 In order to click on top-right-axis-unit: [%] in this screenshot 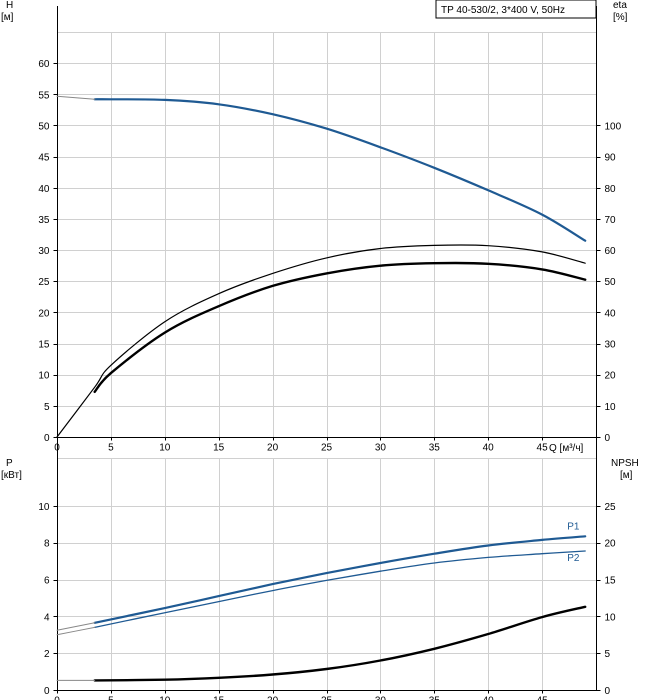, I will do `click(620, 17)`.